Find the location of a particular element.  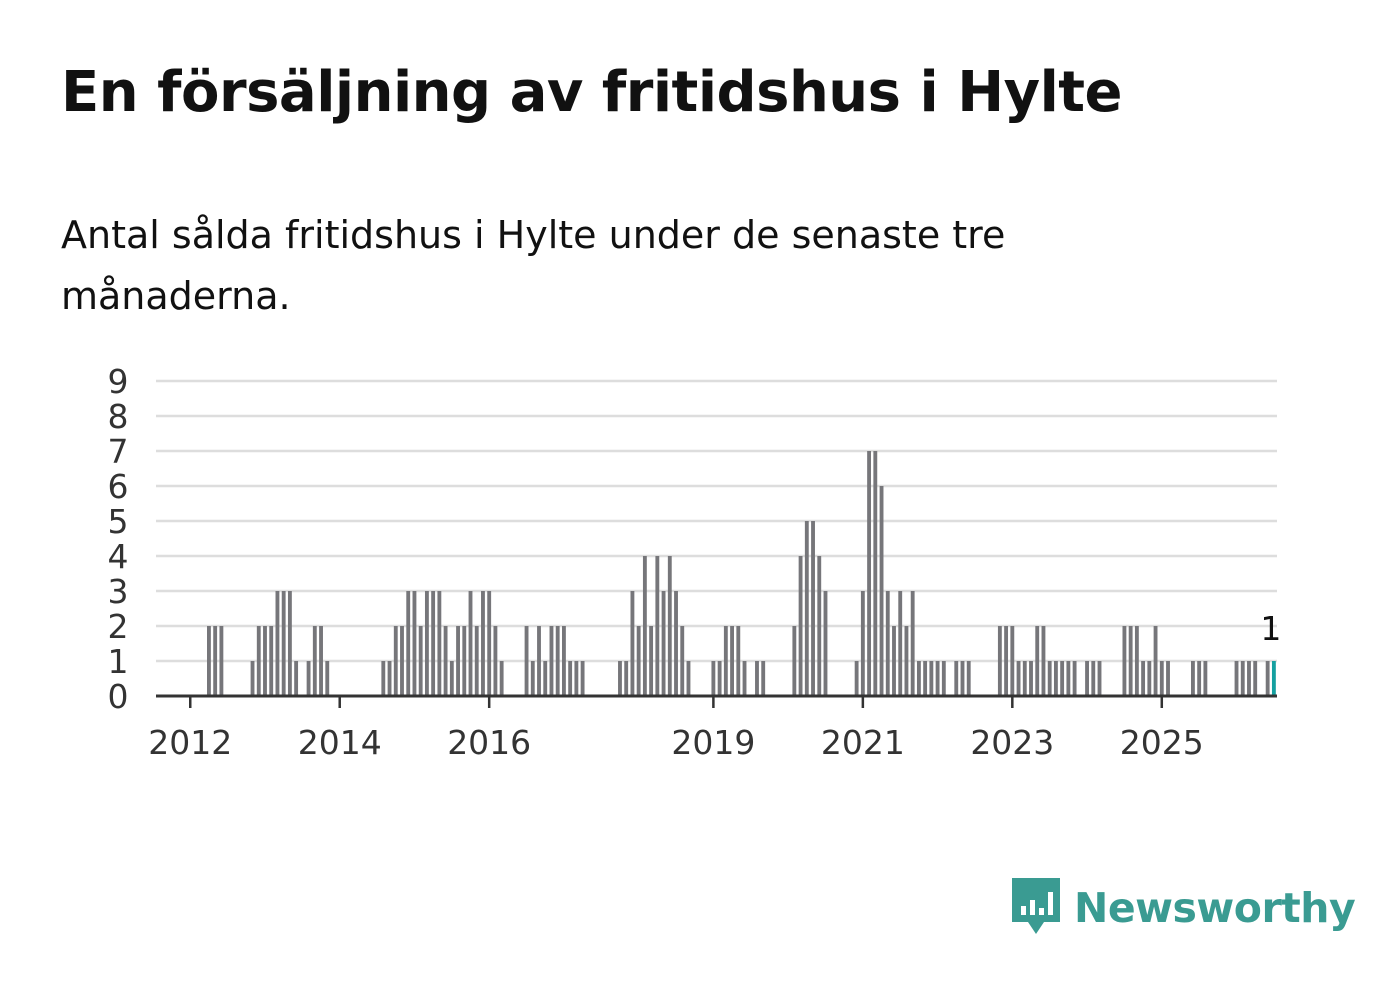

x-tick-label: 2021 is located at coordinates (863, 742).